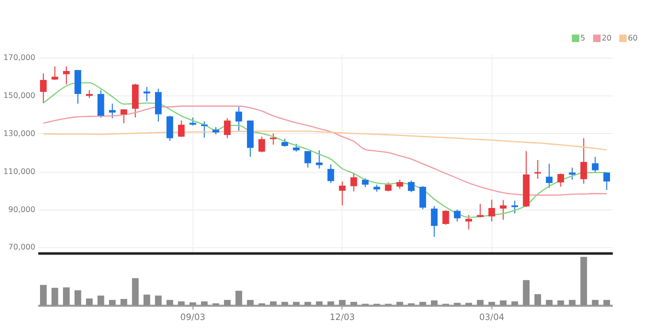 The height and width of the screenshot is (333, 652). What do you see at coordinates (22, 247) in the screenshot?
I see `y-tick-label: 70,000` at bounding box center [22, 247].